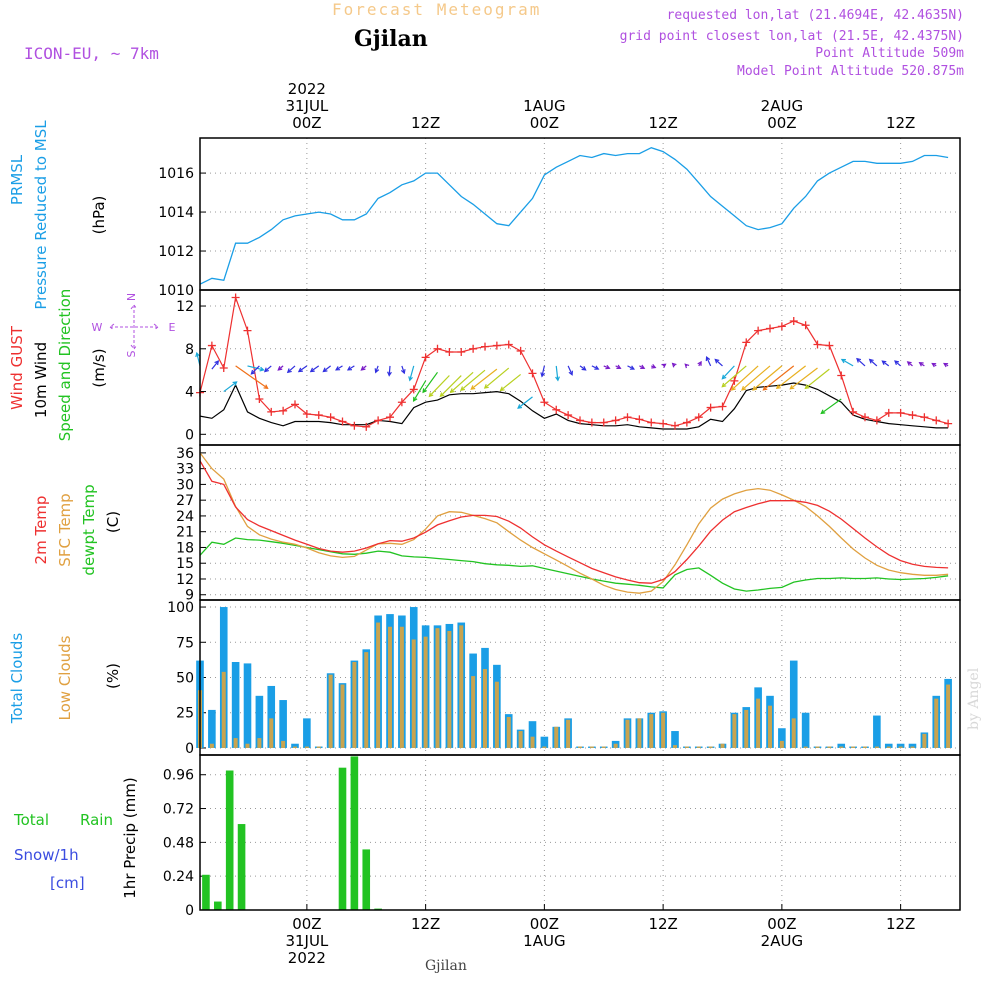 The width and height of the screenshot is (1000, 1000). Describe the element at coordinates (178, 843) in the screenshot. I see `ytick-label-precip-2: 0.48` at that location.